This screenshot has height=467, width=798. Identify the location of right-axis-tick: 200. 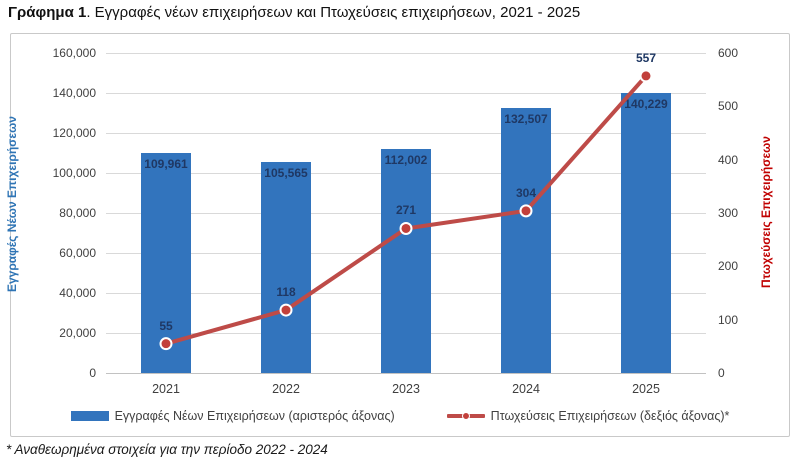
(728, 266).